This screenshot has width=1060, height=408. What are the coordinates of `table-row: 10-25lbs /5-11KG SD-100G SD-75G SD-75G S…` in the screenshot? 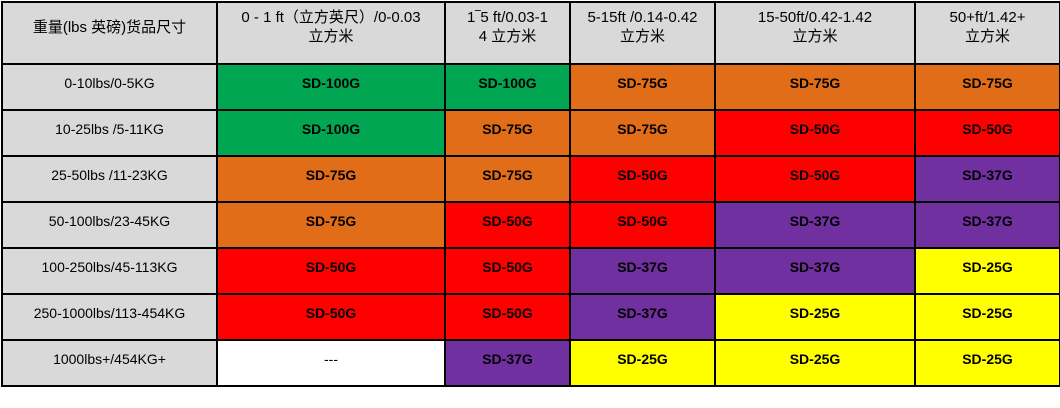 It's located at (530, 133).